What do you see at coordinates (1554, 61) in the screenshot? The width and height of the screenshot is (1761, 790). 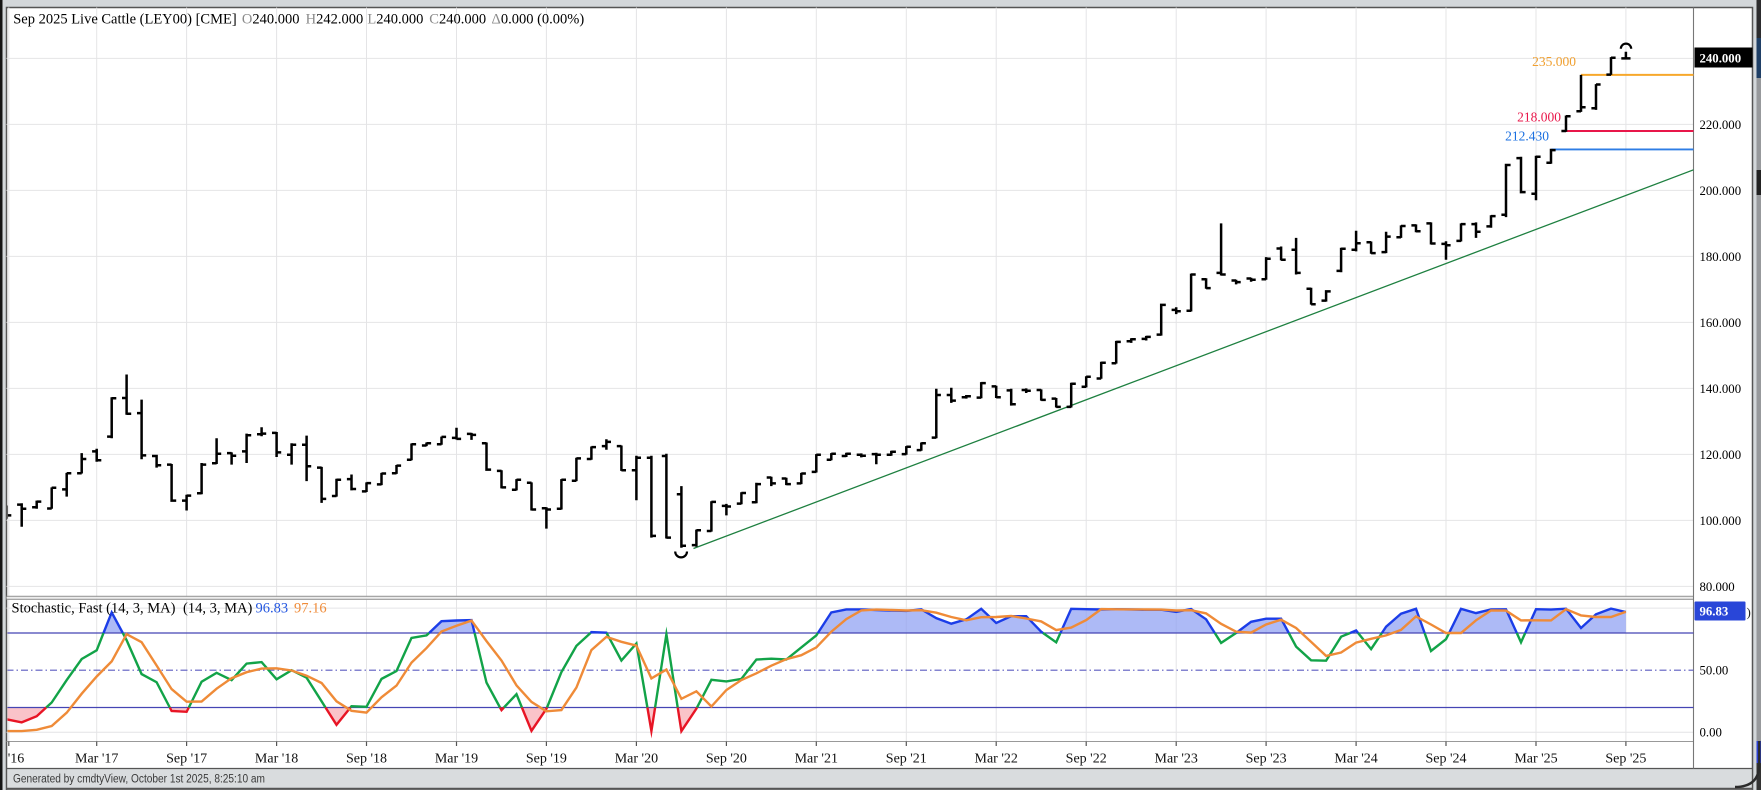 I see `svg-text: 235.000` at bounding box center [1554, 61].